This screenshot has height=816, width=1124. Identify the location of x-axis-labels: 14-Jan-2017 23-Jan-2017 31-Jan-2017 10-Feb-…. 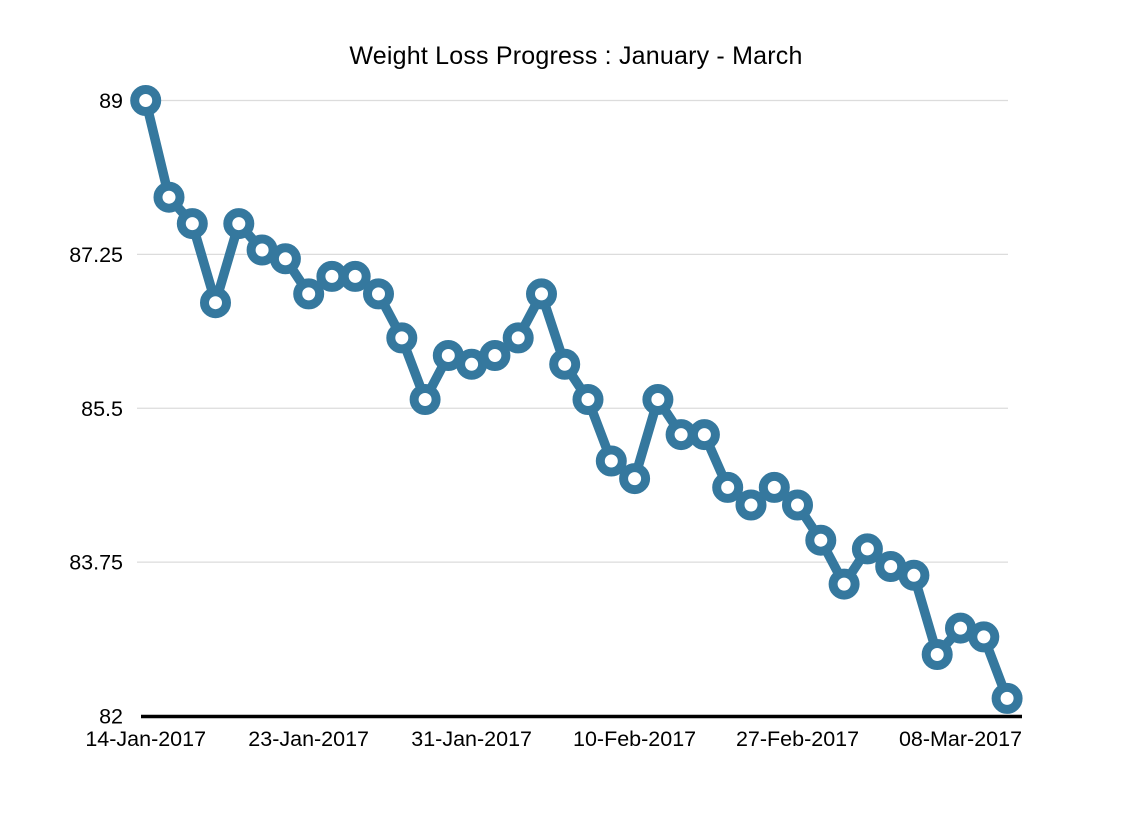
(553, 739).